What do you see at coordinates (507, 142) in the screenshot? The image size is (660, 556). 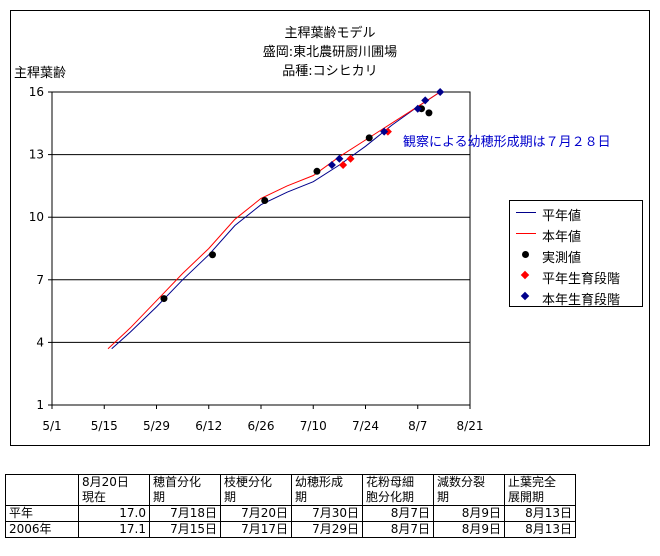 I see `panicle-initiation-annotation: 観察による幼穂形成期は７月２８日` at bounding box center [507, 142].